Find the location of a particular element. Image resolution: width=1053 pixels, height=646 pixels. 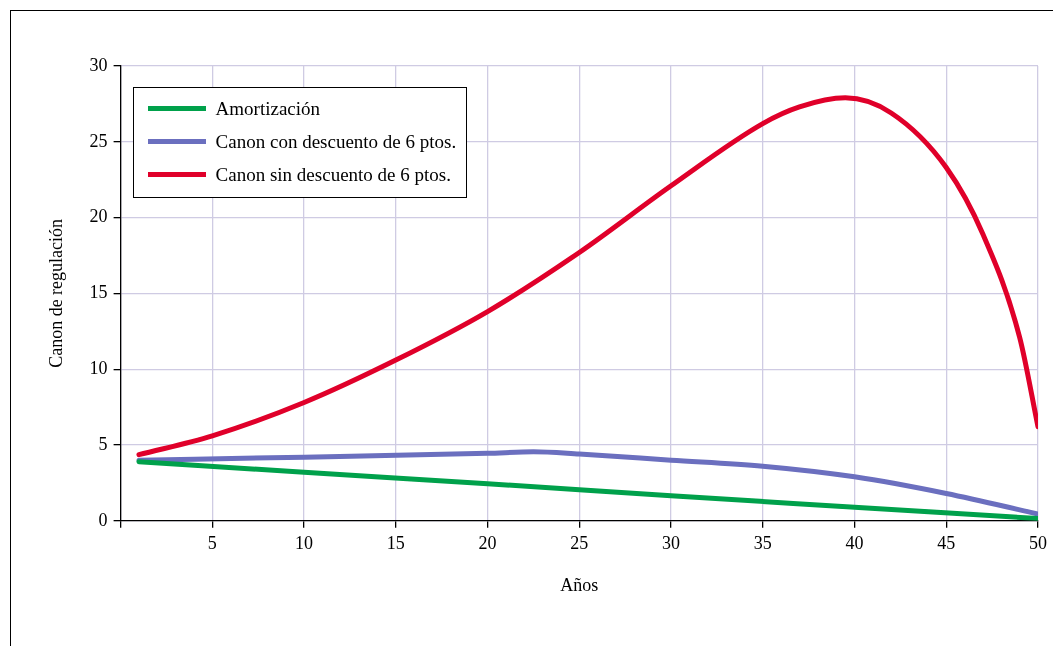

y-tick-label: 20 is located at coordinates (98, 216).